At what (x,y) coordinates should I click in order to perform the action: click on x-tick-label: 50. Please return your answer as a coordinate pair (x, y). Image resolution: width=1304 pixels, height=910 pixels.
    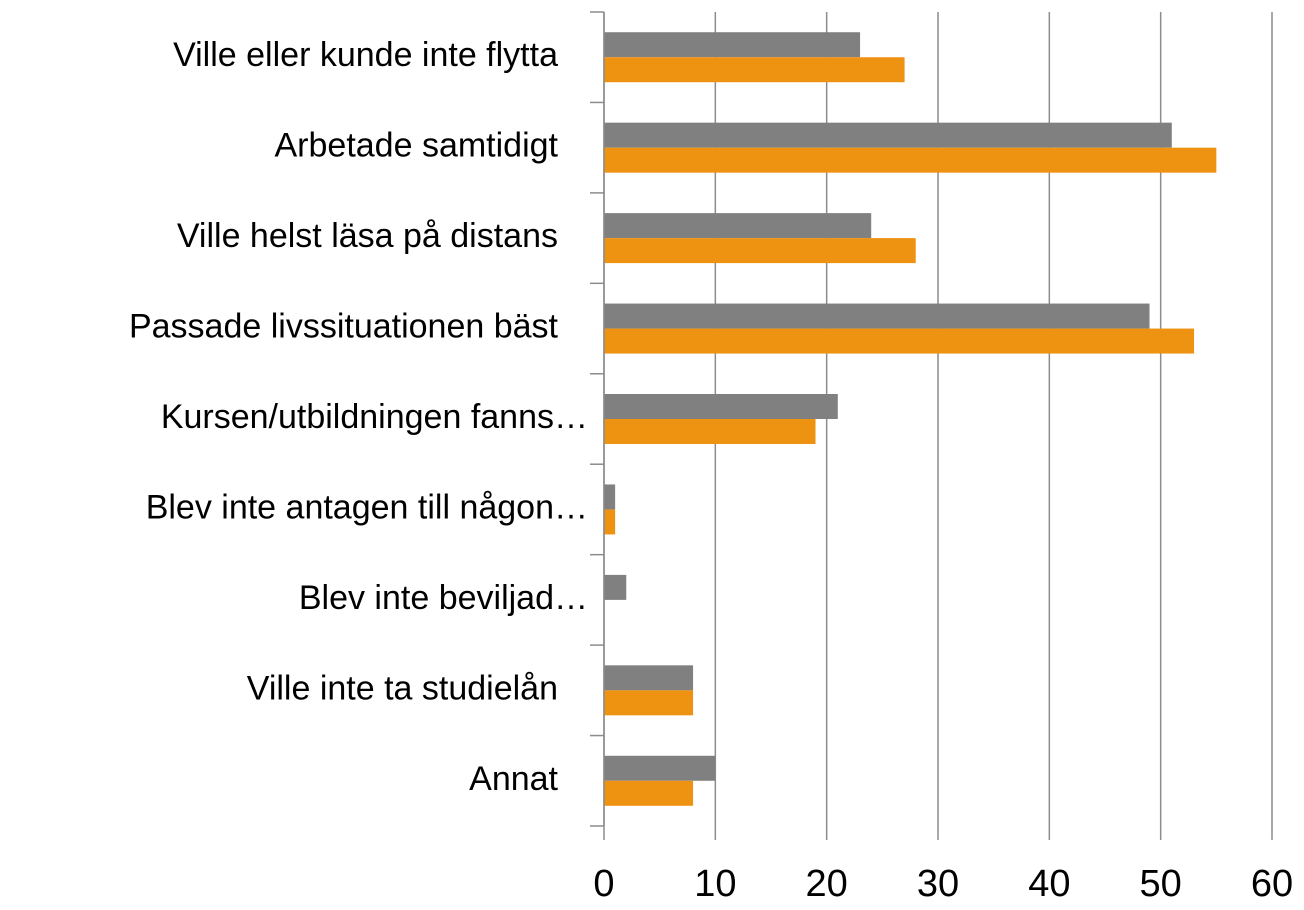
    Looking at the image, I should click on (1161, 884).